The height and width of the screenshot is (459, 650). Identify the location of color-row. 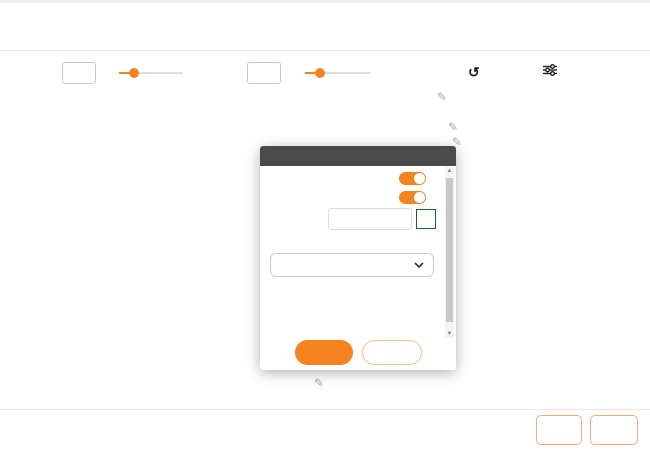
(358, 219).